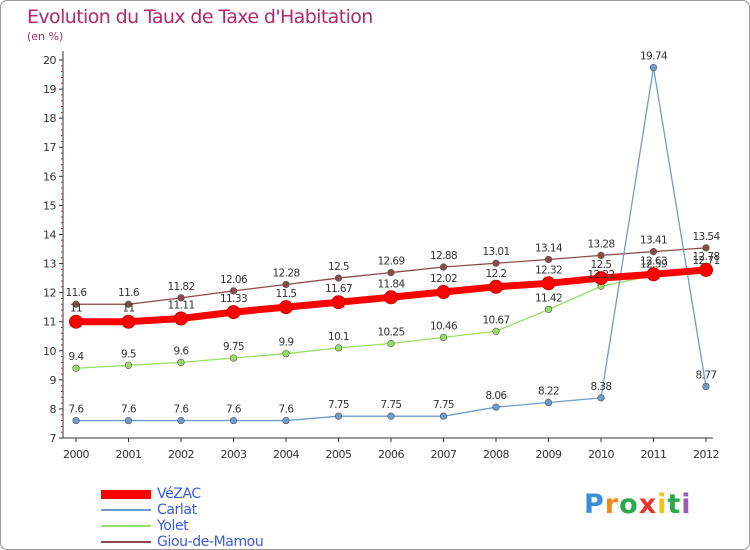 This screenshot has width=750, height=550. I want to click on logo-letter: x, so click(648, 504).